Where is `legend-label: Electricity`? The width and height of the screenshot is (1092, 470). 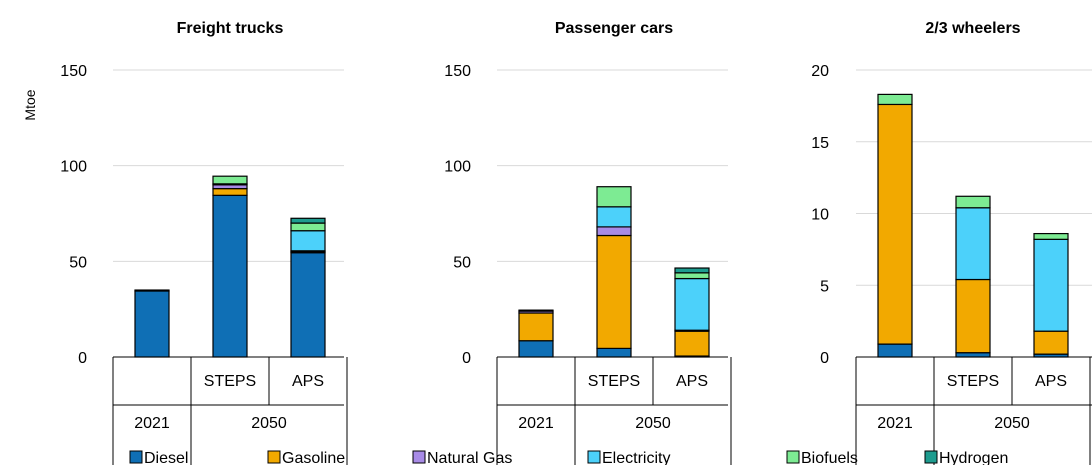
legend-label: Electricity is located at coordinates (636, 457).